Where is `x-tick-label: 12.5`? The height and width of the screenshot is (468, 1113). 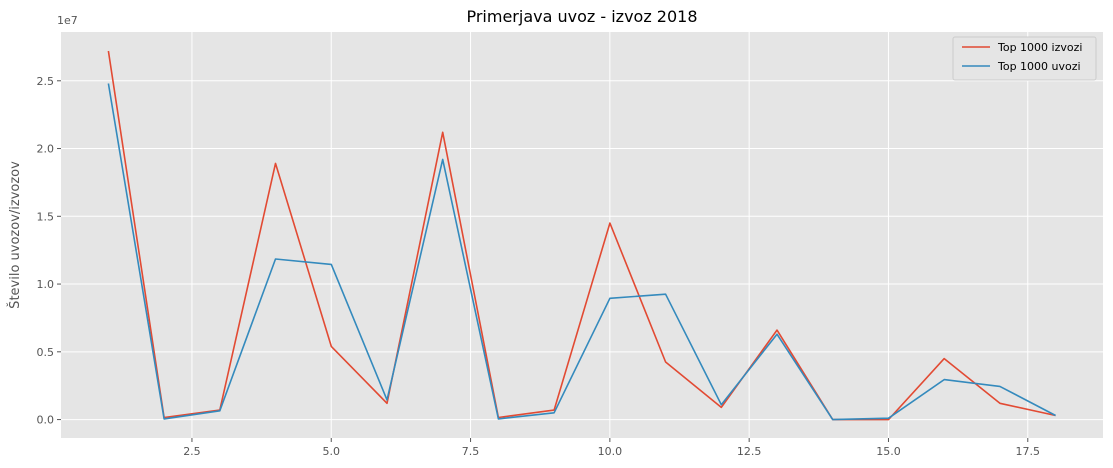
x-tick-label: 12.5 is located at coordinates (749, 451).